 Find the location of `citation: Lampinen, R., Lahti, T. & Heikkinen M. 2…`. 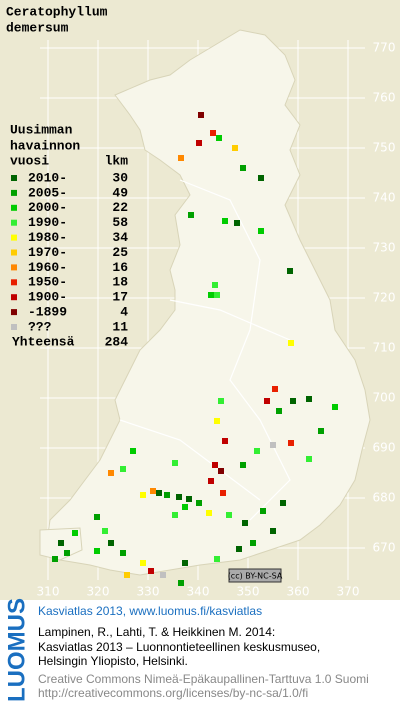

citation: Lampinen, R., Lahti, T. & Heikkinen M. 2… is located at coordinates (156, 632).